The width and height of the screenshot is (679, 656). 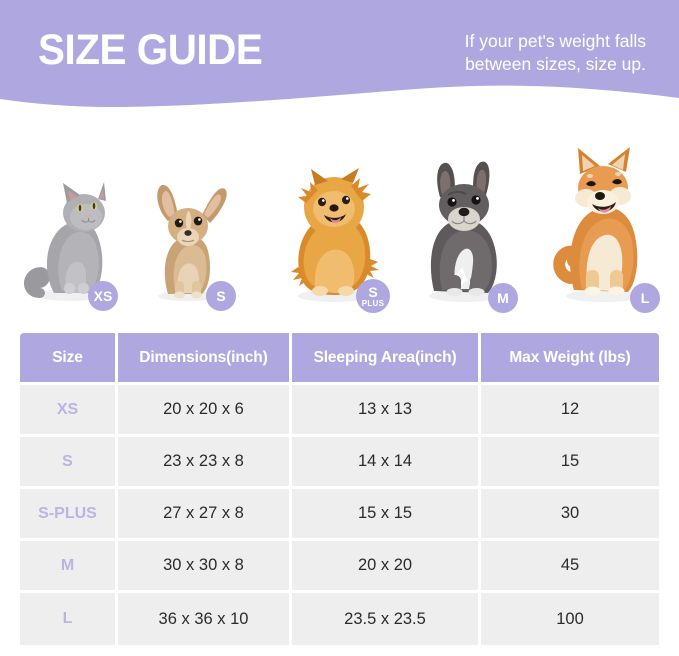 I want to click on table-row: XS 20 x 20 x 6 13 x 13 12, so click(x=339, y=411).